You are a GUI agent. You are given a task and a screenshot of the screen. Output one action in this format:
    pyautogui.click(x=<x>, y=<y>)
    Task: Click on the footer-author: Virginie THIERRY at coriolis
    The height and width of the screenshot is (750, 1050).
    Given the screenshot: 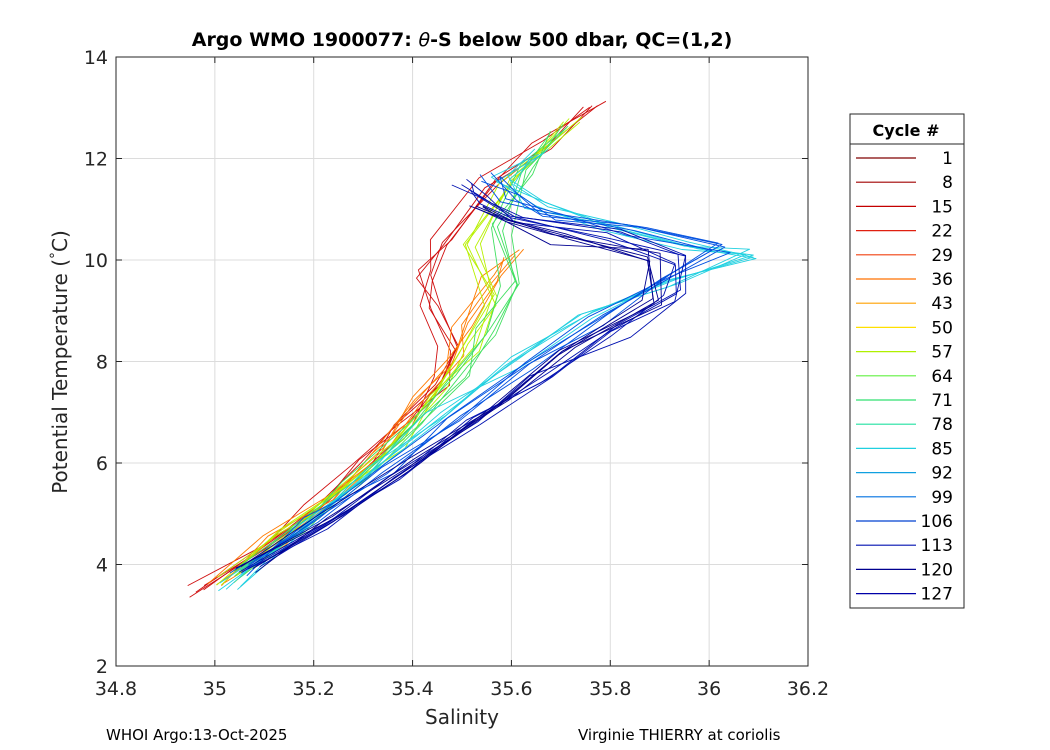 What is the action you would take?
    pyautogui.click(x=679, y=735)
    